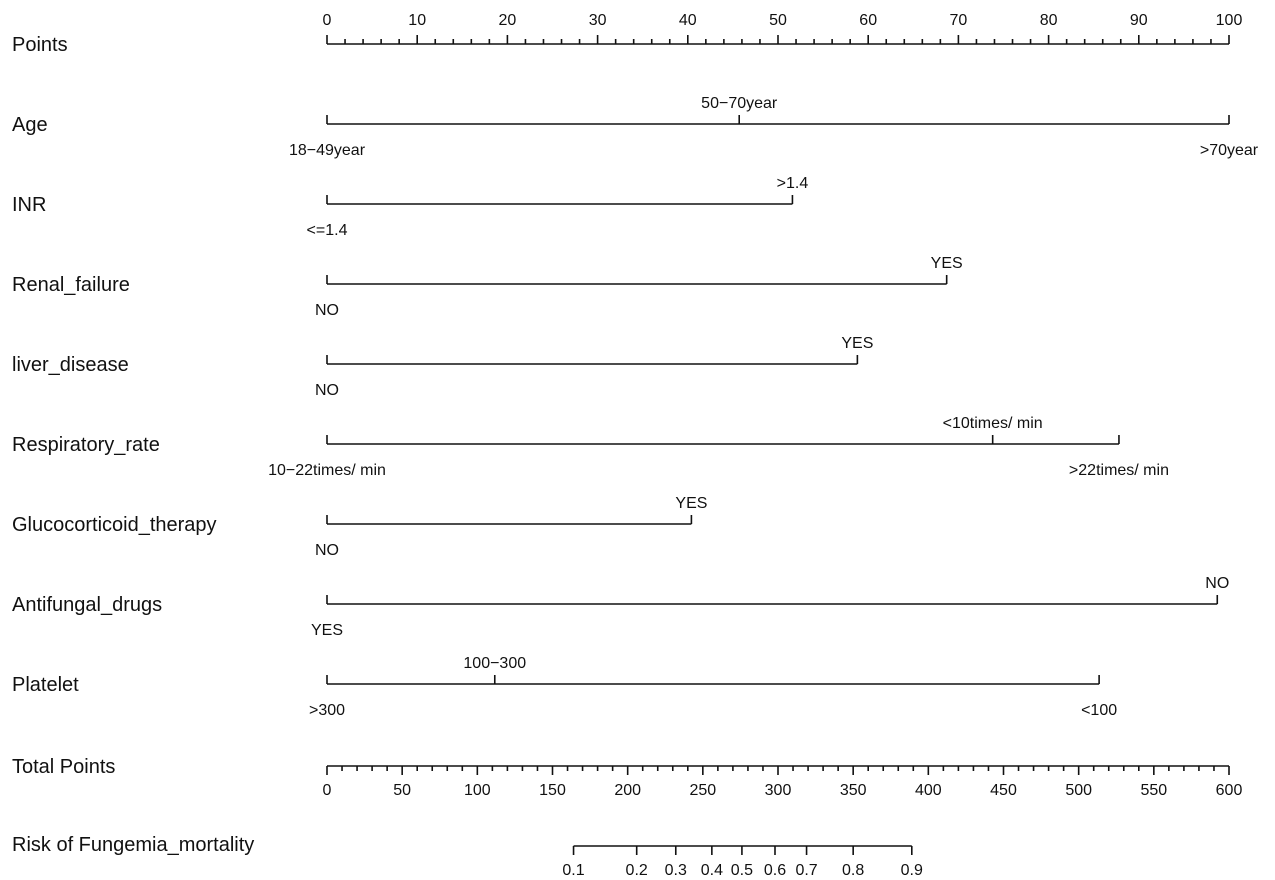 The image size is (1275, 880). Describe the element at coordinates (775, 870) in the screenshot. I see `risk-tick-label: 0.6` at that location.